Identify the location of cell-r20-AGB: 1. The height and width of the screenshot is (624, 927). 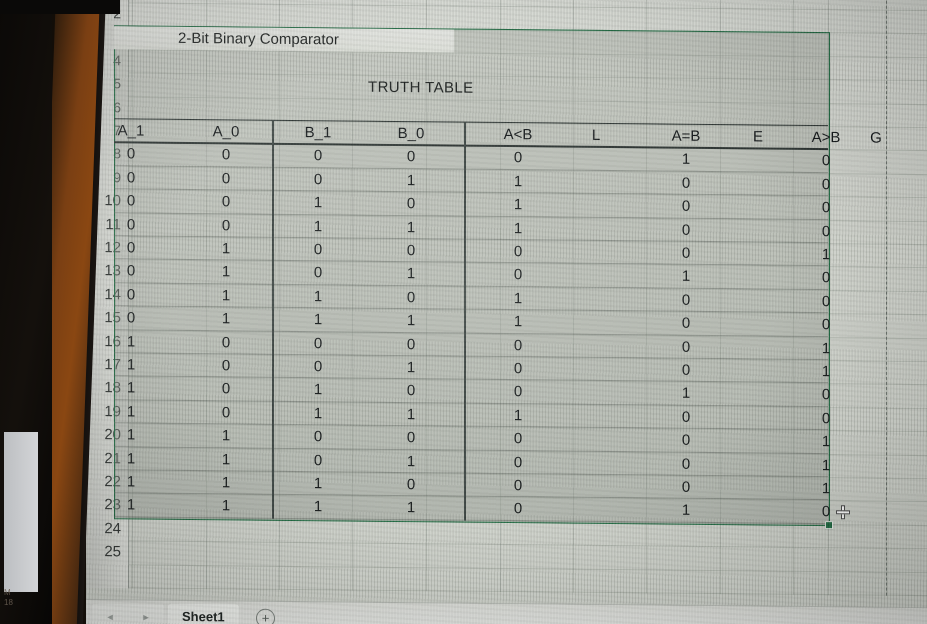
(826, 442).